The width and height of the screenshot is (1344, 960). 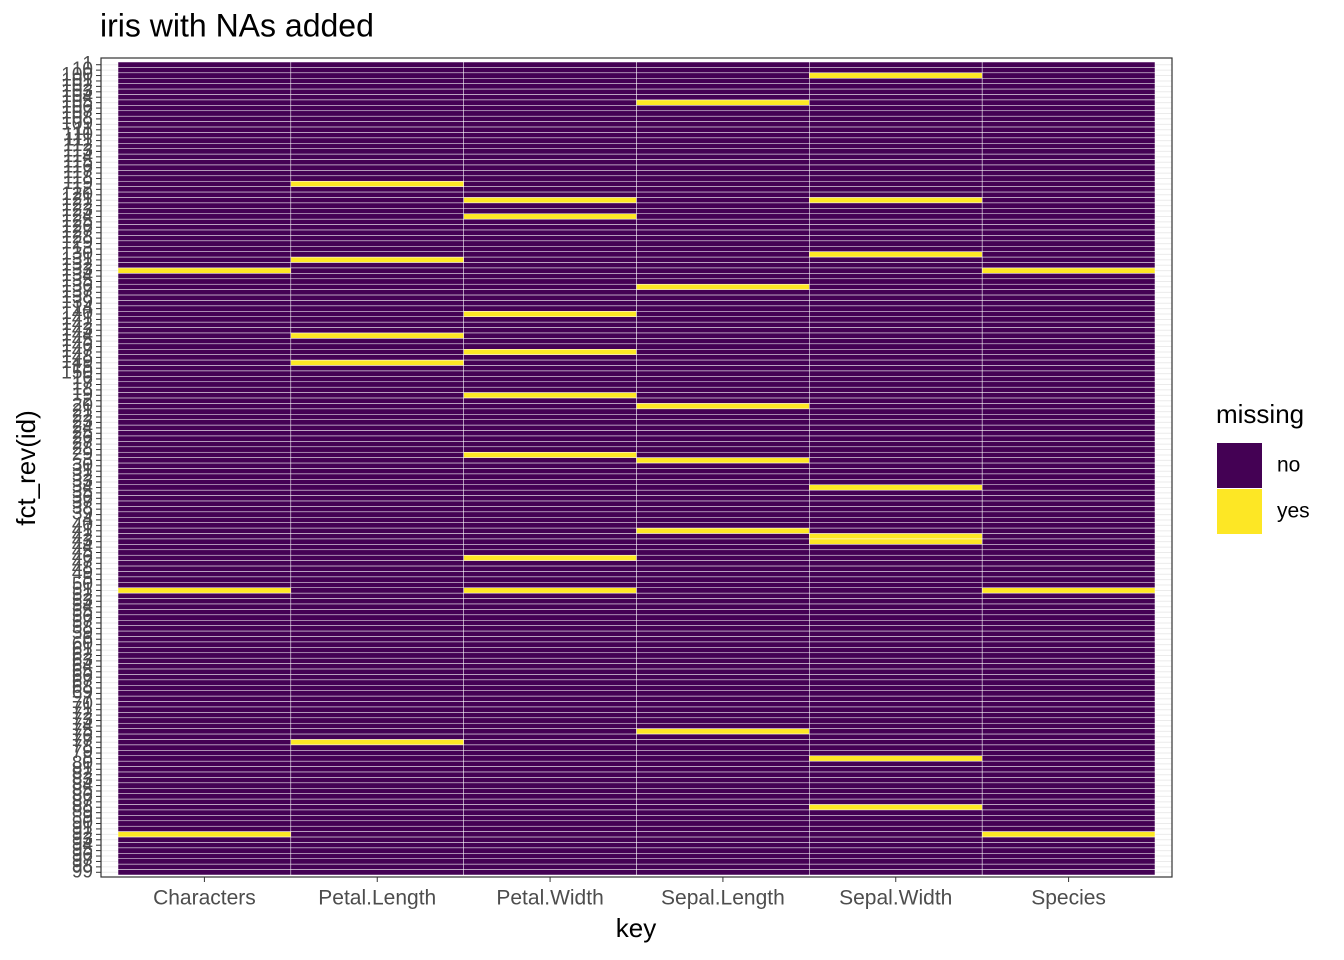 I want to click on y-tick-label: 17, so click(x=82, y=384).